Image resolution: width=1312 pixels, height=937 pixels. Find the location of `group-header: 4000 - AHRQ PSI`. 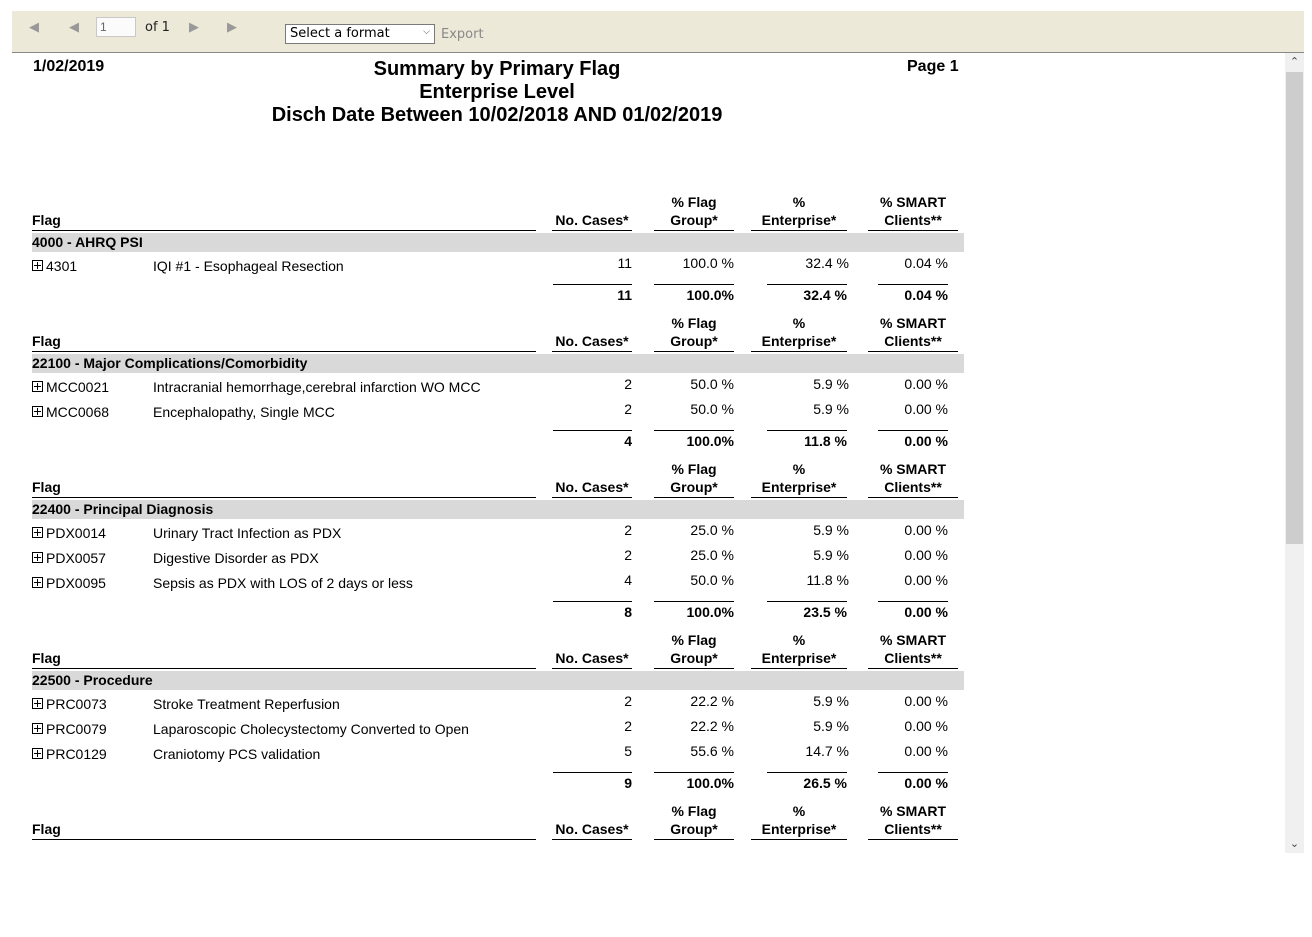

group-header: 4000 - AHRQ PSI is located at coordinates (498, 242).